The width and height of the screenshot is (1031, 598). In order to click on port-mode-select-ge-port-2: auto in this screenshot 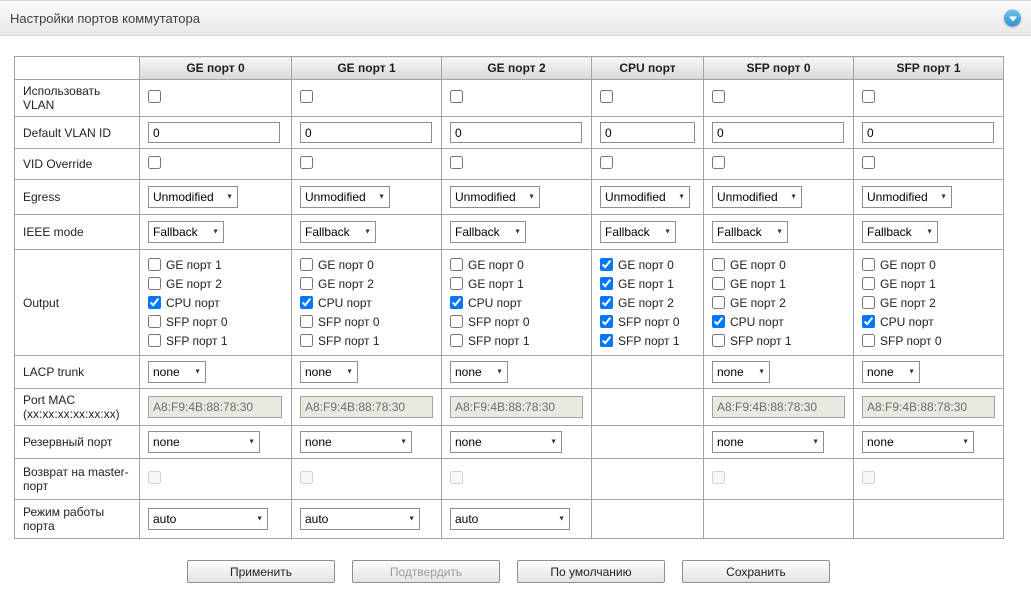, I will do `click(510, 519)`.